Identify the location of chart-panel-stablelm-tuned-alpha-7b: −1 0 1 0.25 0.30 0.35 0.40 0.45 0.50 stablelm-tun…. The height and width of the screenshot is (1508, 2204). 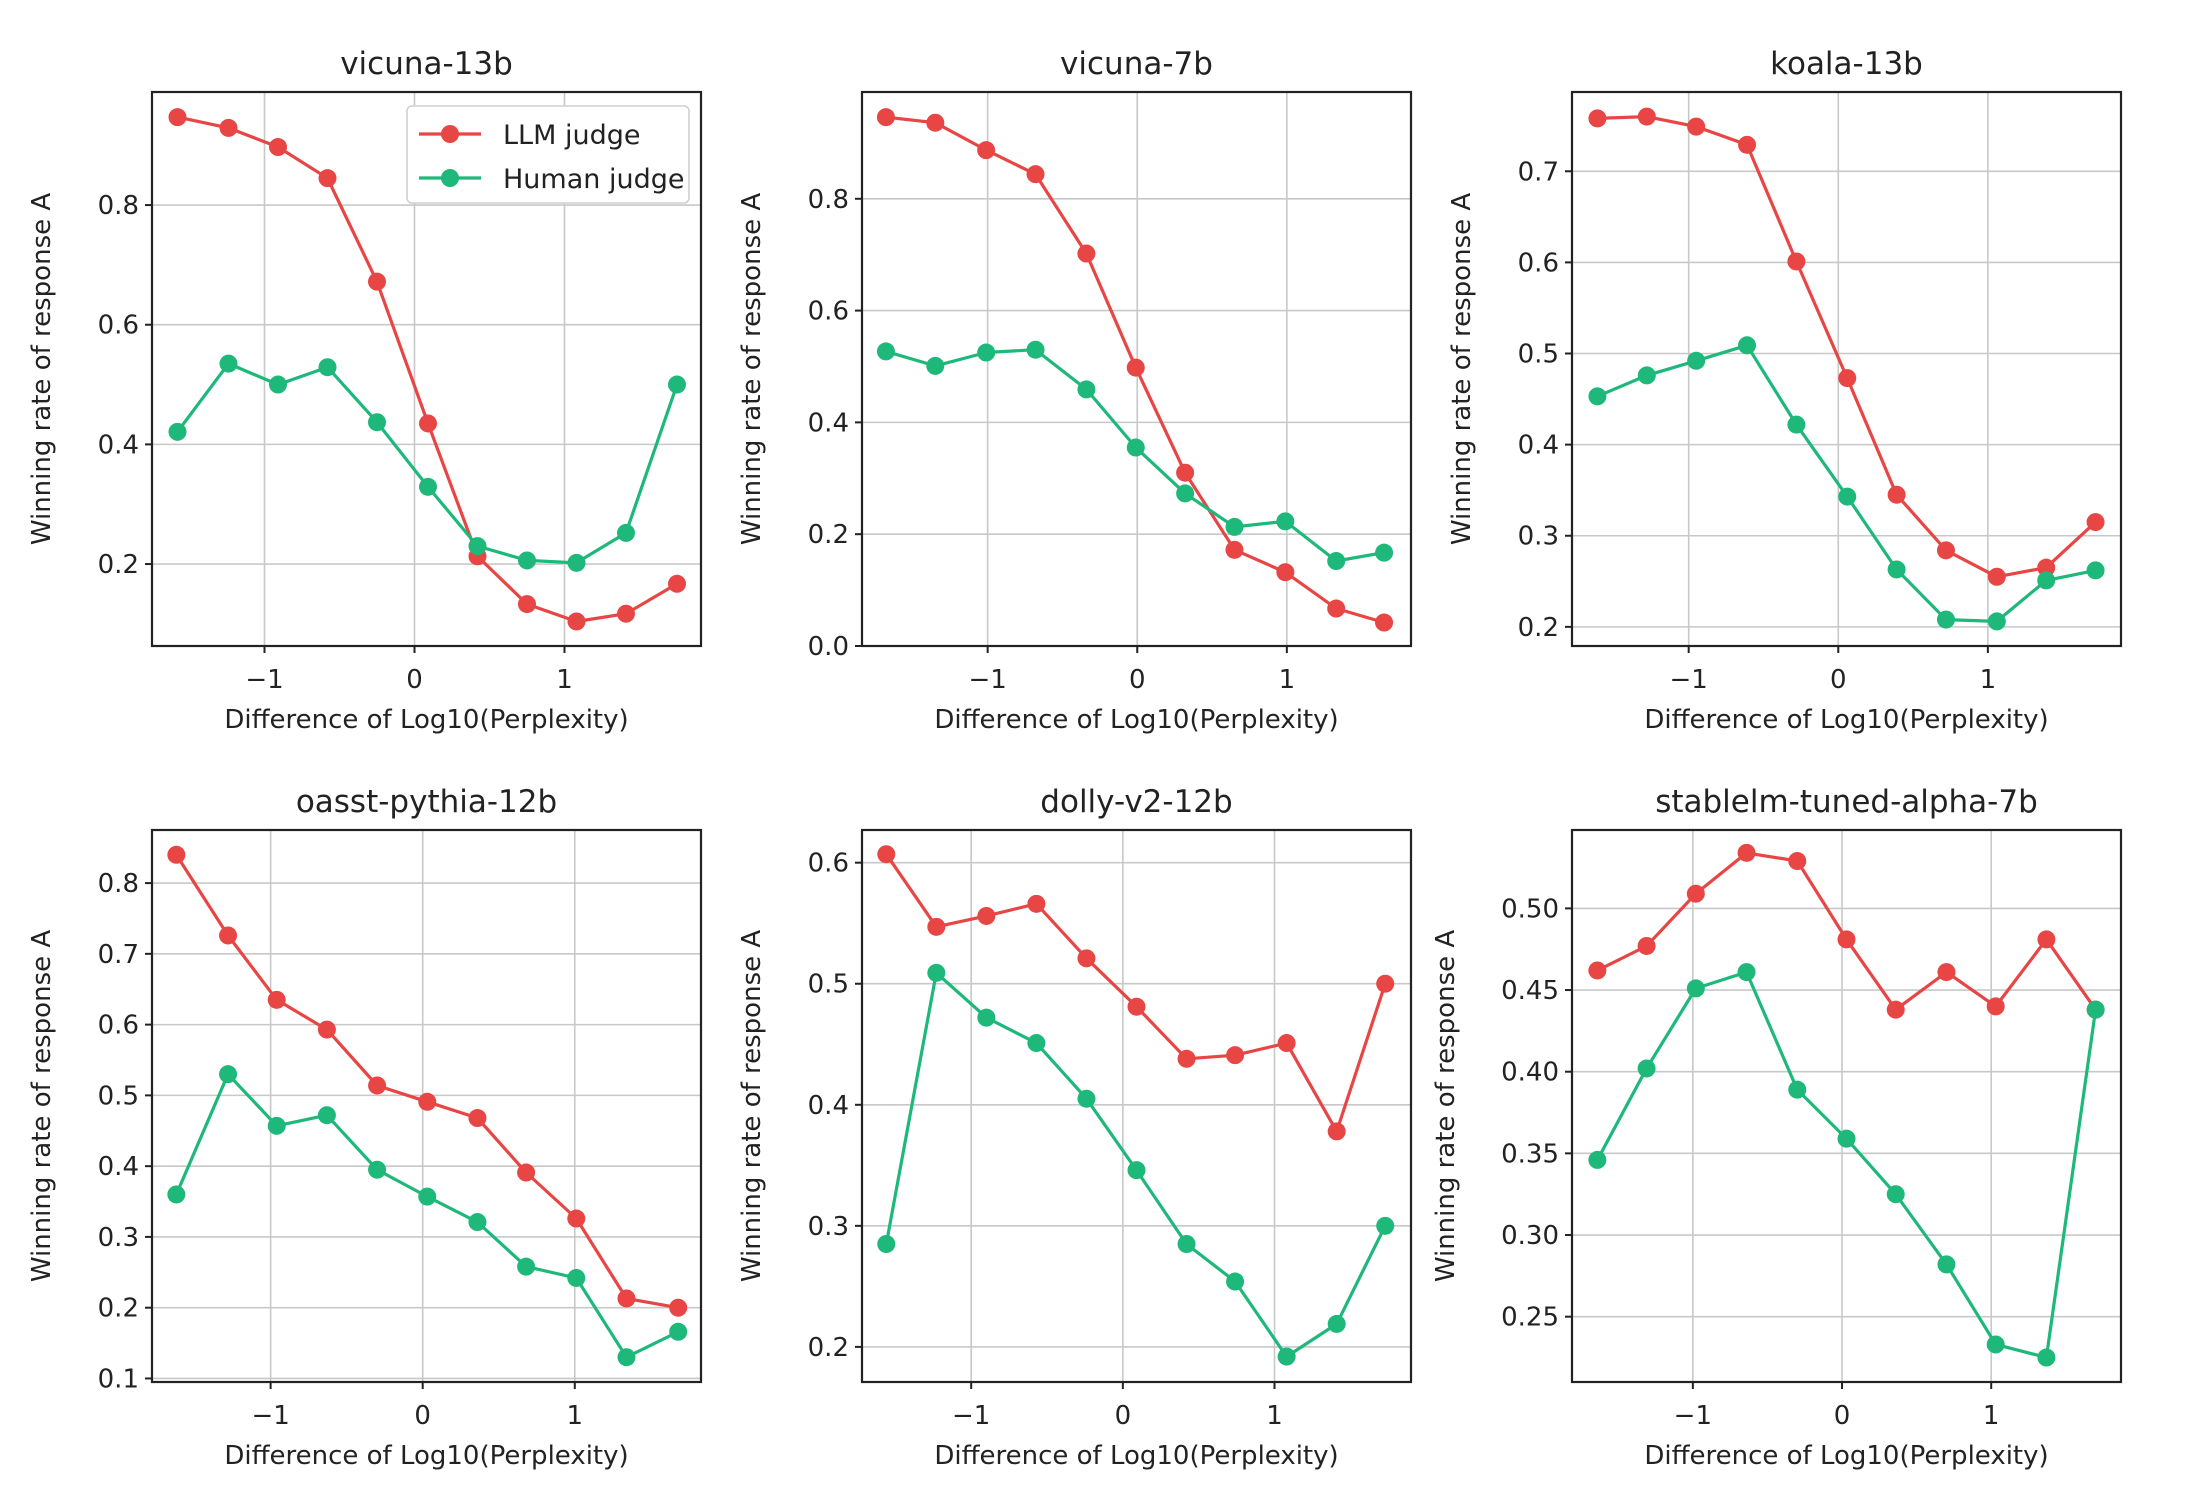
(1777, 1127).